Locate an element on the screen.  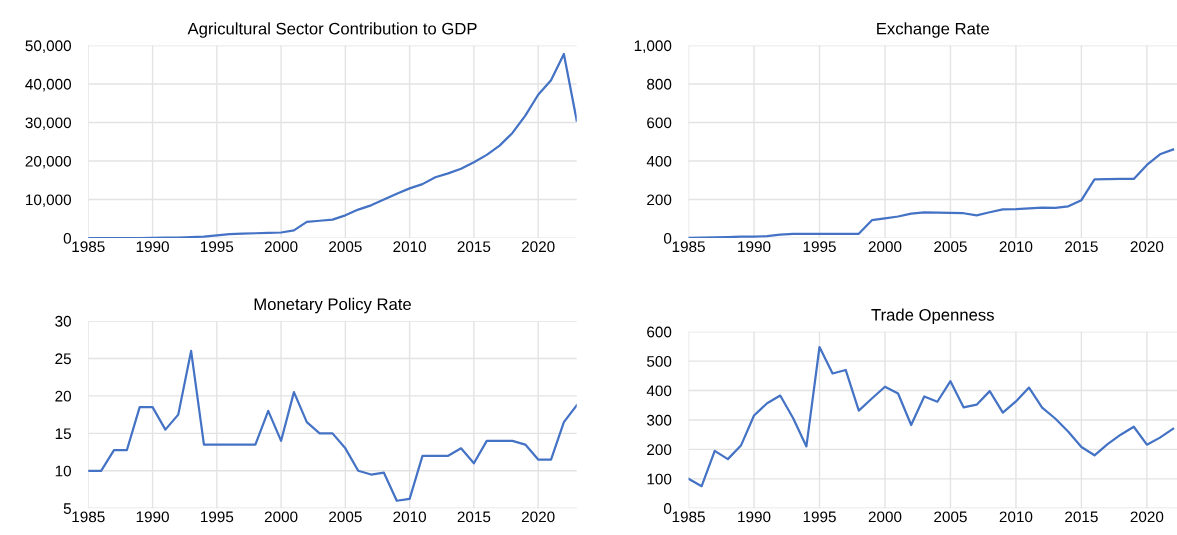
chart-title: Agricultural Sector Contribution to GDP is located at coordinates (332, 30).